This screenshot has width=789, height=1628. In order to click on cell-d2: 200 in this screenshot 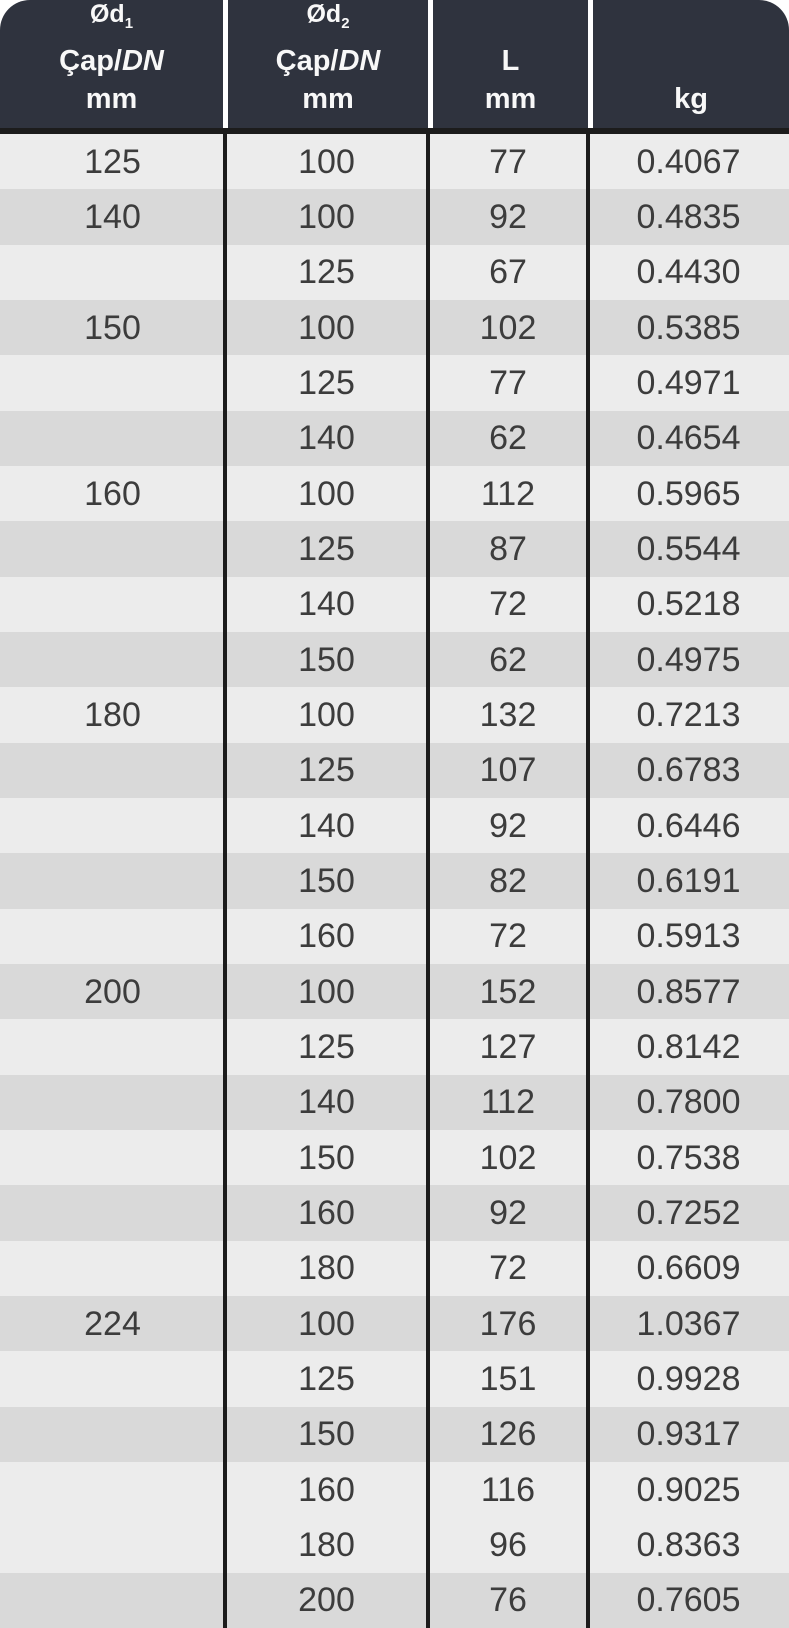, I will do `click(326, 1600)`.